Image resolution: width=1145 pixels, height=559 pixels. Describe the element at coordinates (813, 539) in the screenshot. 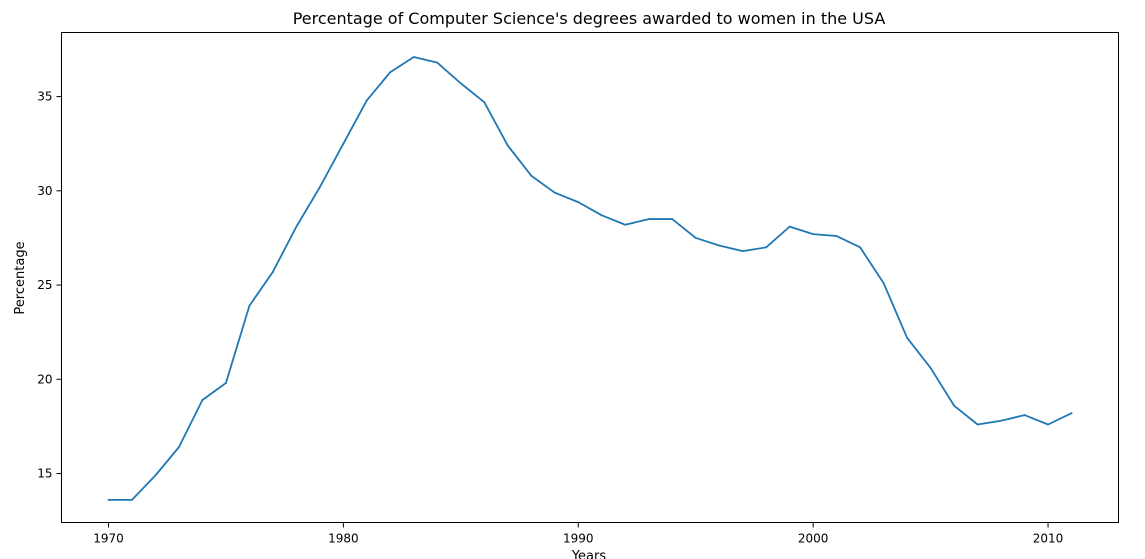

I see `x-tick-label: 2000` at that location.